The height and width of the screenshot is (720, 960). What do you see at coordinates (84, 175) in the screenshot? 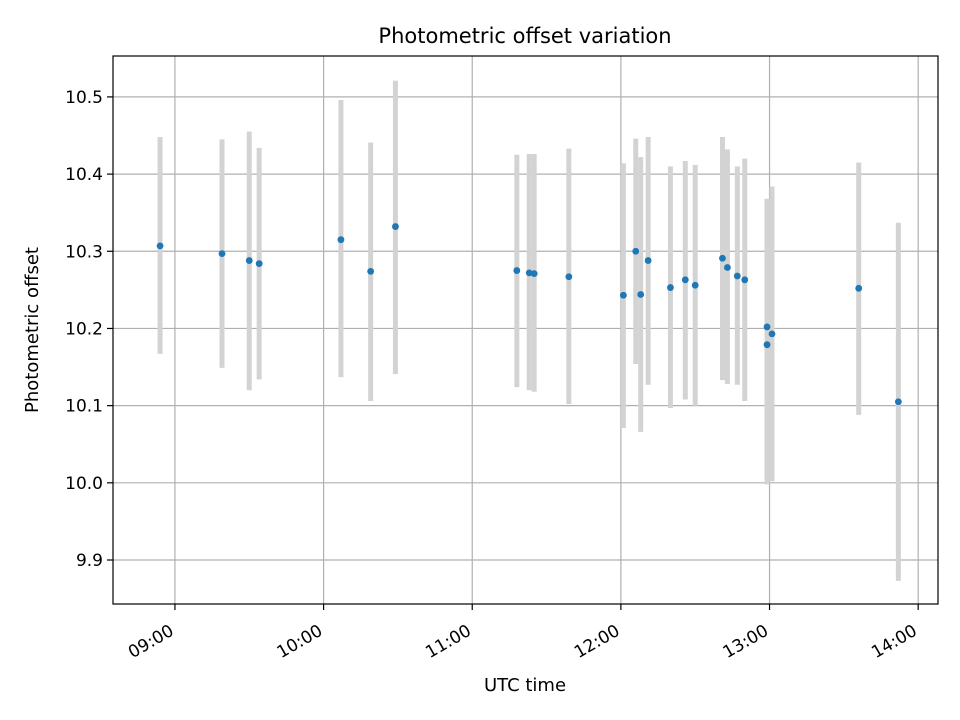
I see `y-tick-label: 10.4` at bounding box center [84, 175].